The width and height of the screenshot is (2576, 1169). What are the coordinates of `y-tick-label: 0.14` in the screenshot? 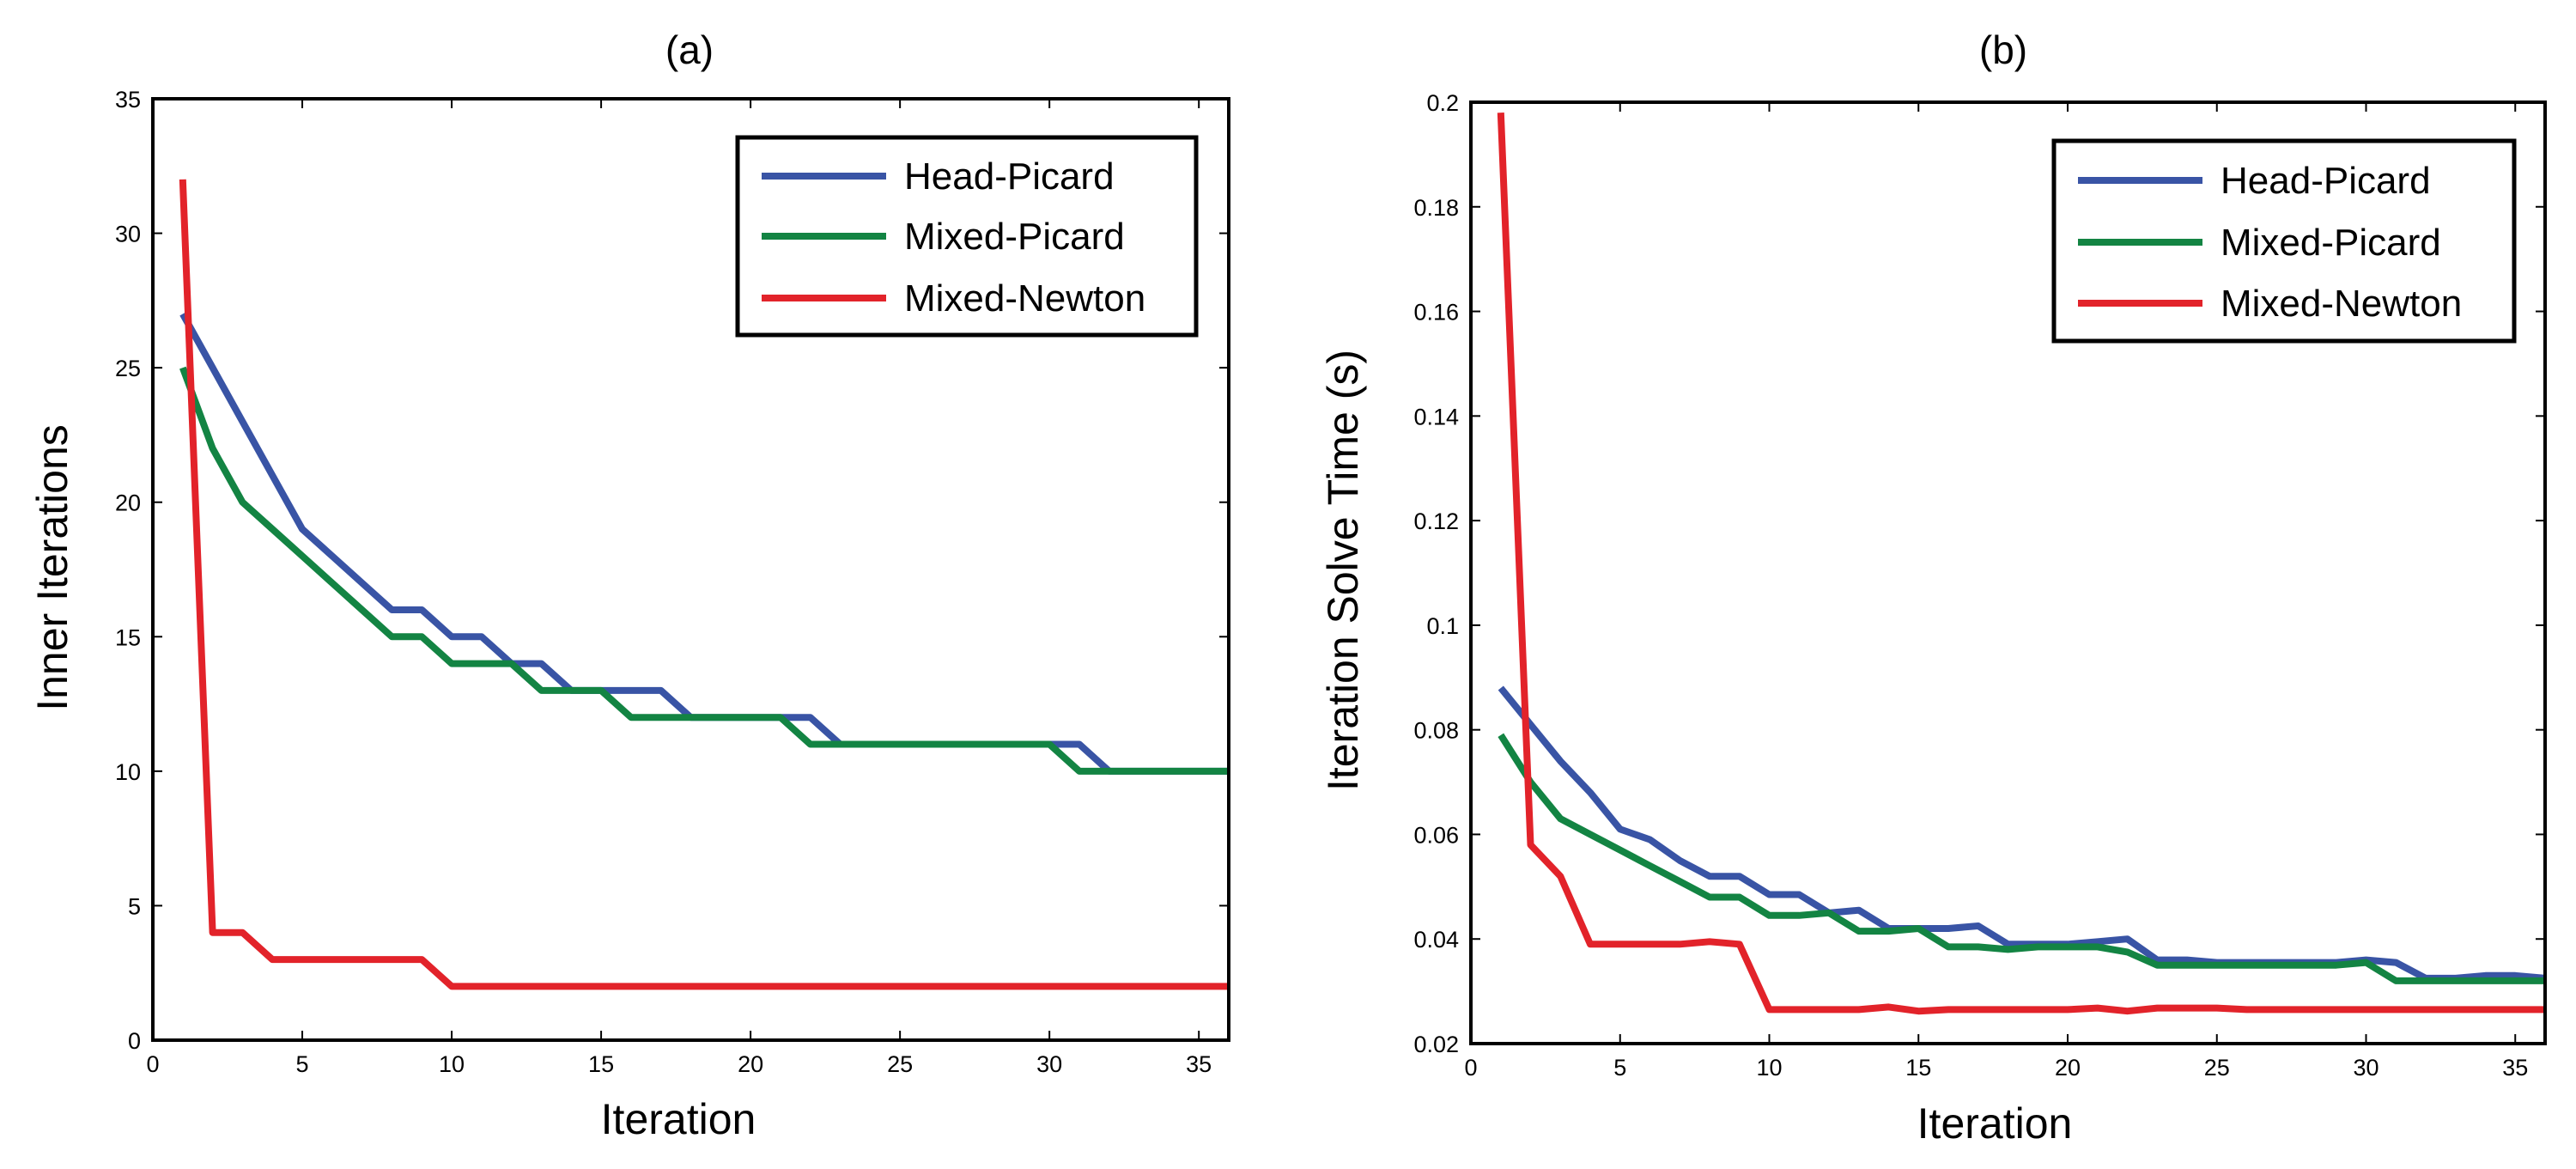 It's located at (1436, 416).